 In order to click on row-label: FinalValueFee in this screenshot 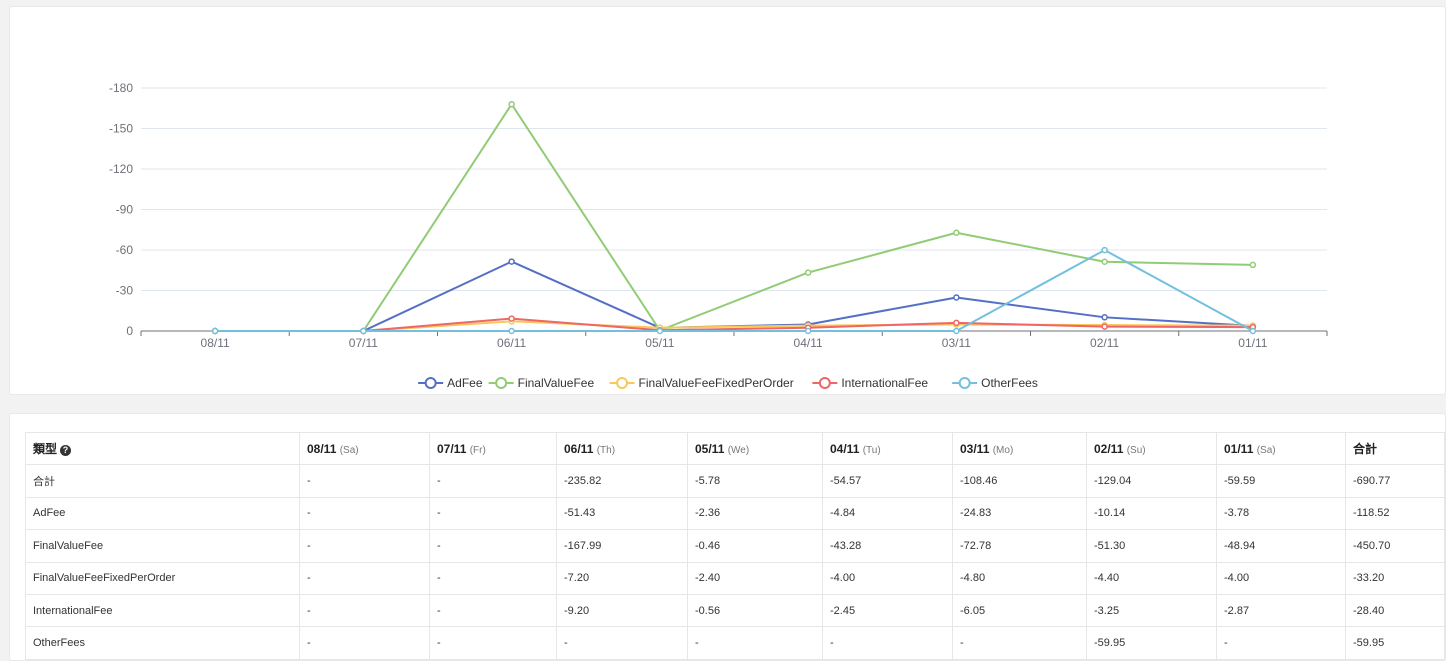, I will do `click(162, 546)`.